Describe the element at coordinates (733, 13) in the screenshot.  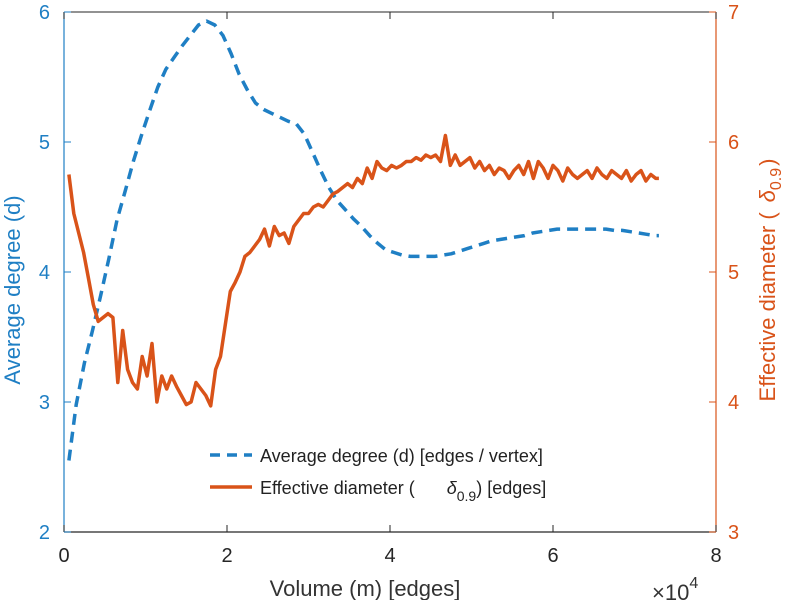
I see `y-right-tick-label: 7` at that location.